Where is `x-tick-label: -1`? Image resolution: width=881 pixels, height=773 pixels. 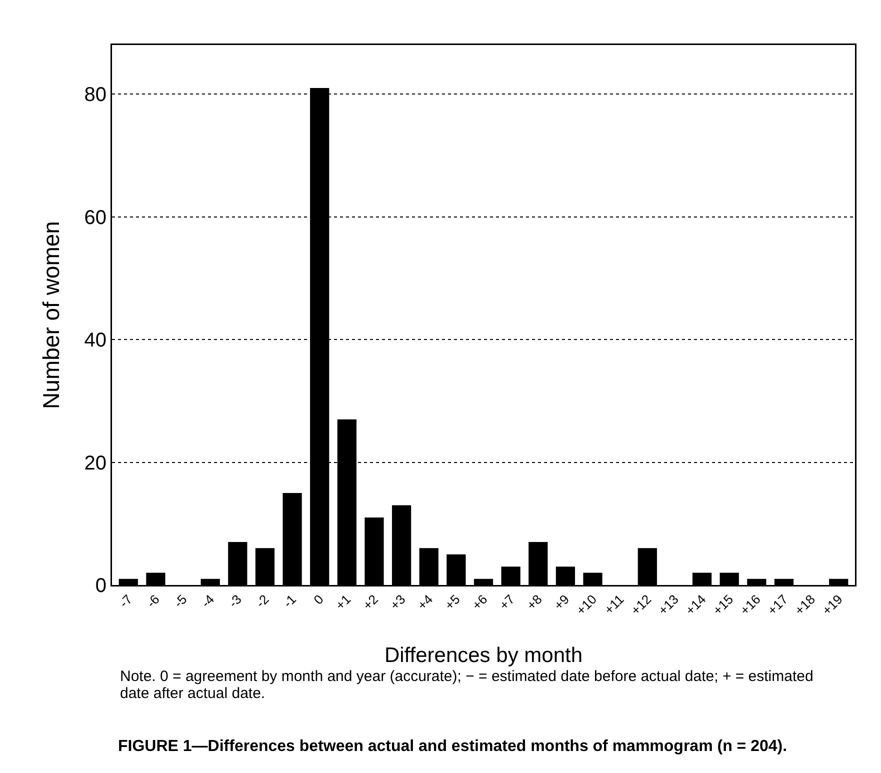 x-tick-label: -1 is located at coordinates (290, 601).